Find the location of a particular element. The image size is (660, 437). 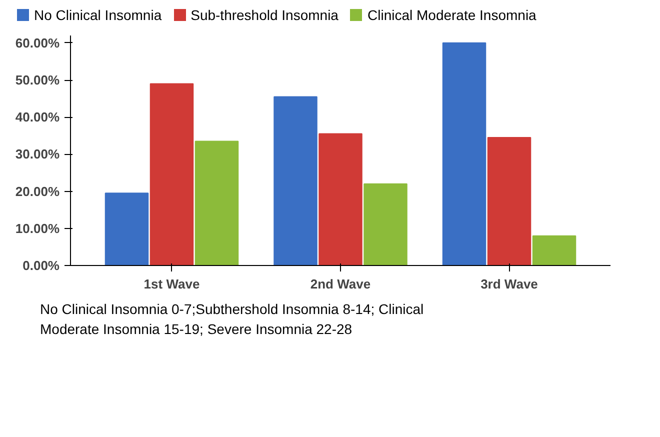

x-tick-label: 3rd Wave is located at coordinates (509, 284).